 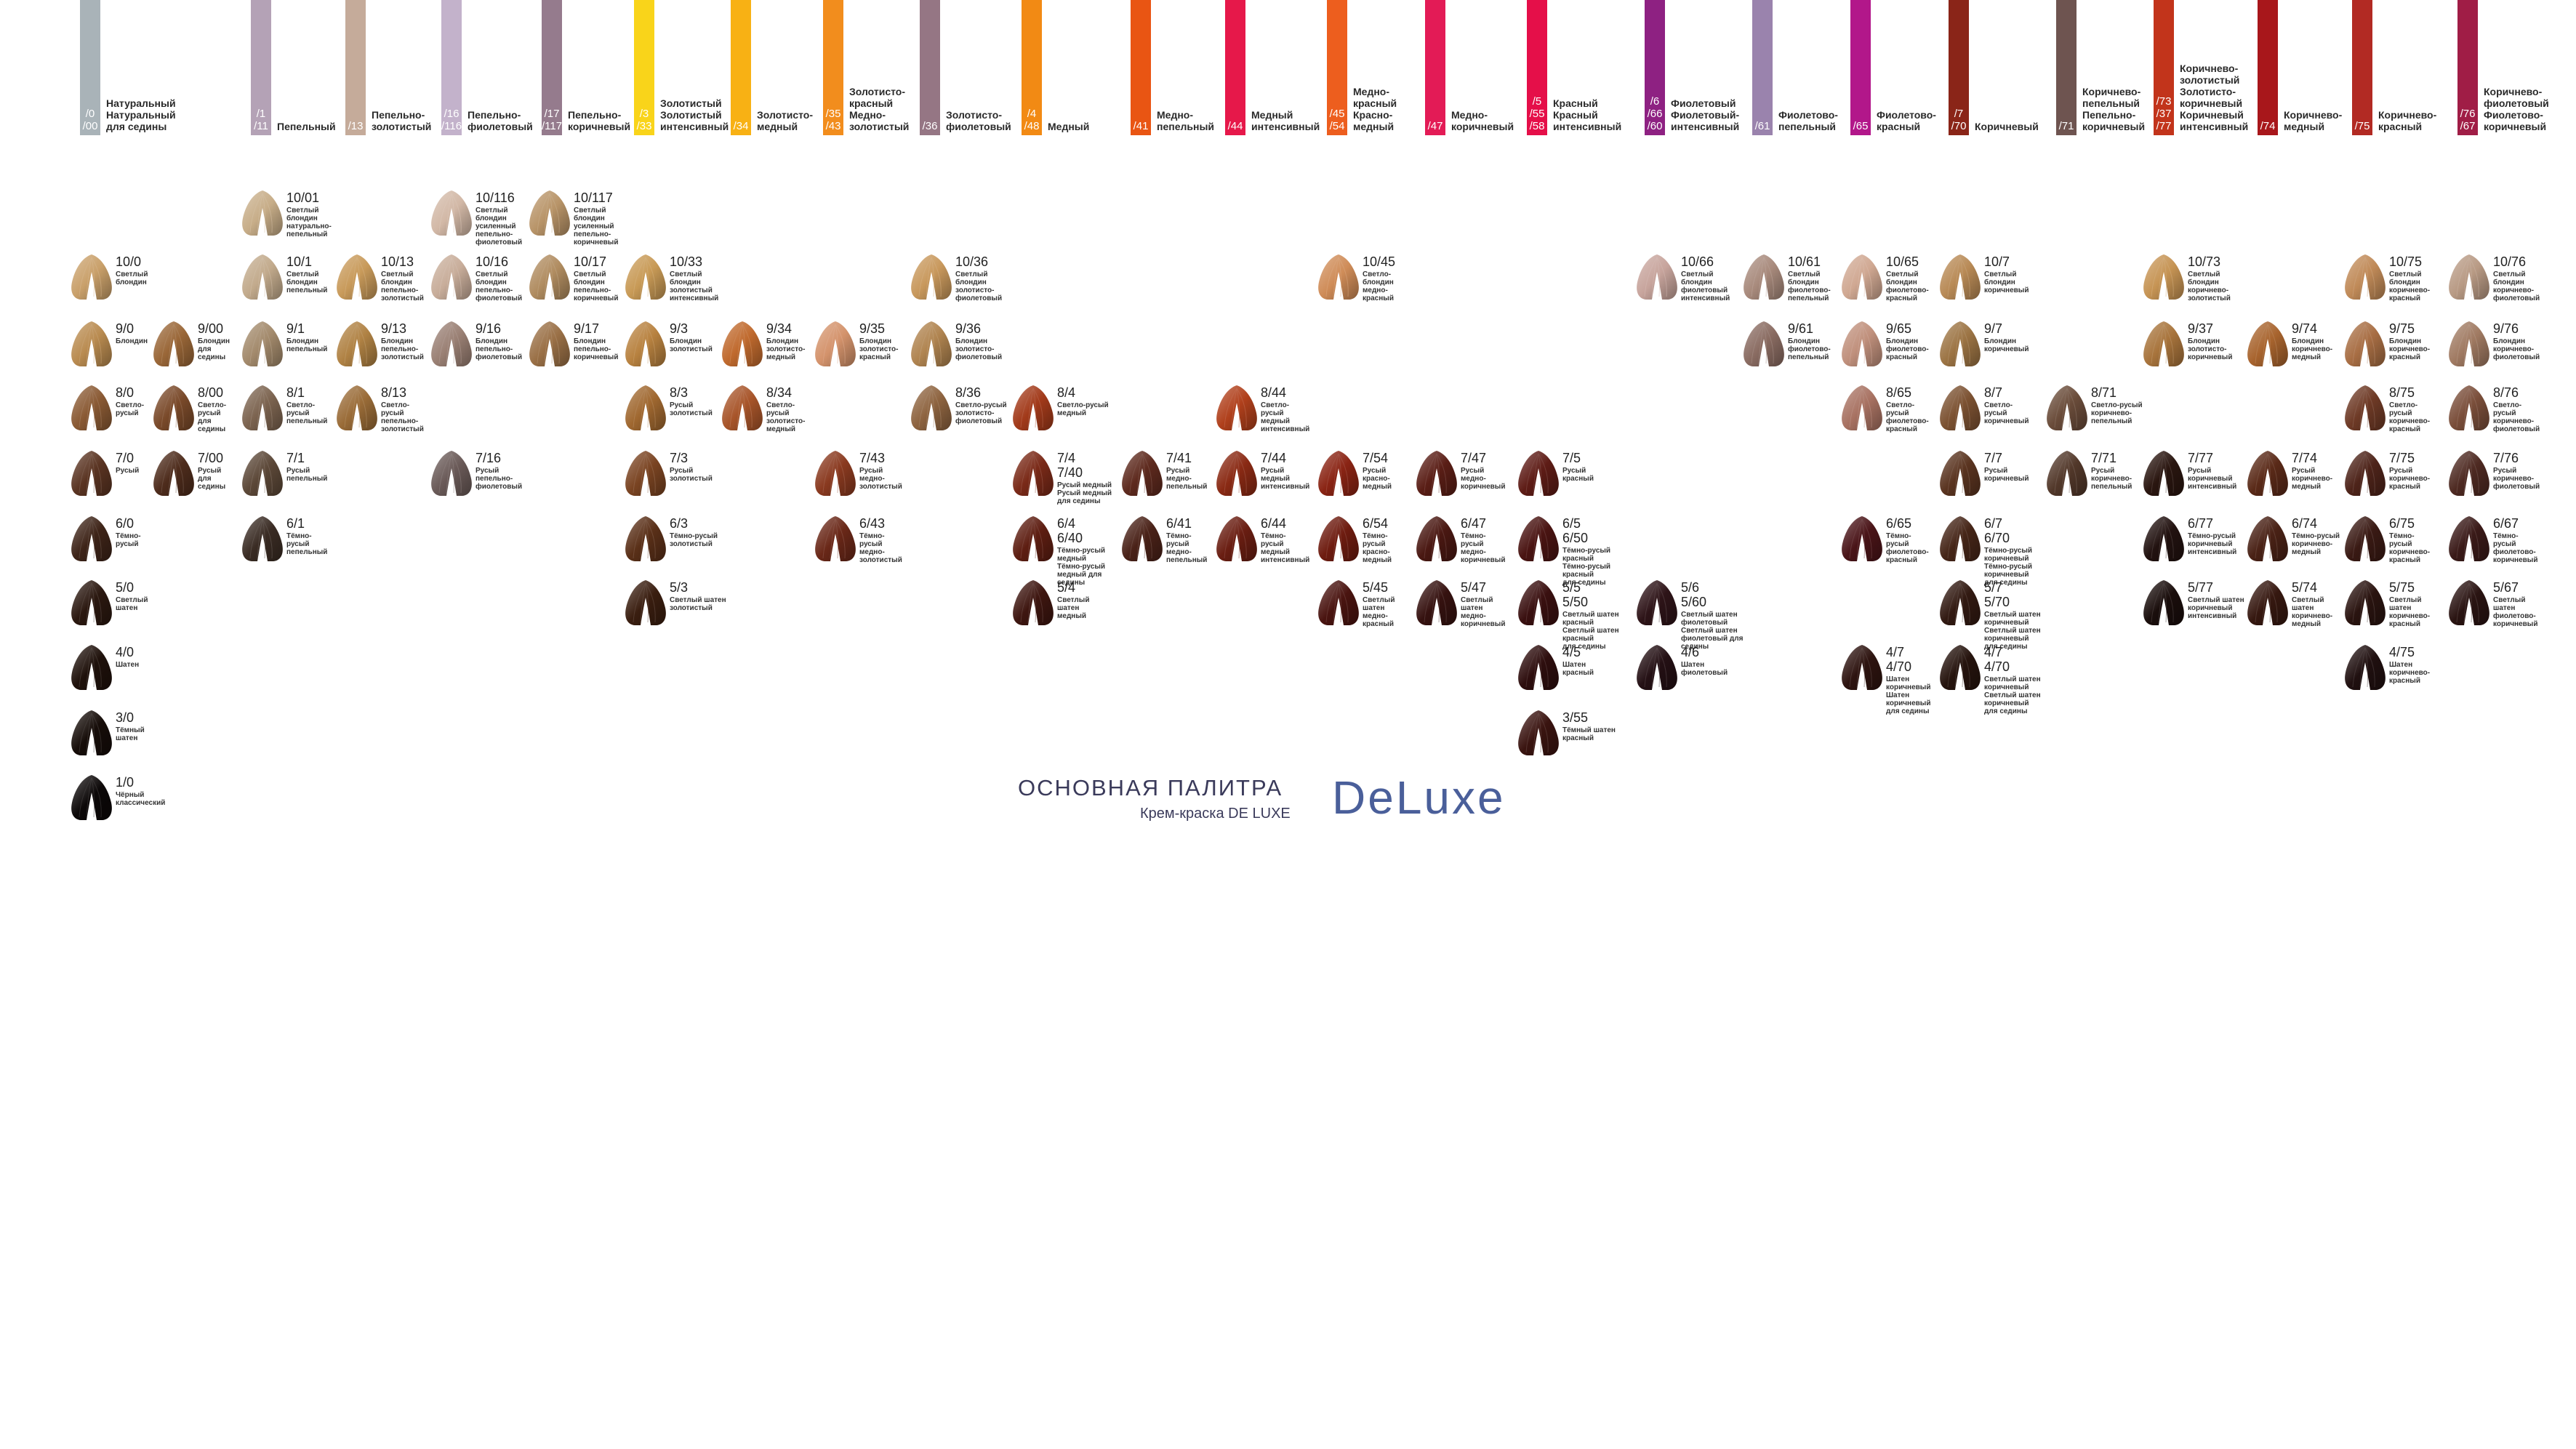 What do you see at coordinates (125, 587) in the screenshot?
I see `shade-code: 5/0` at bounding box center [125, 587].